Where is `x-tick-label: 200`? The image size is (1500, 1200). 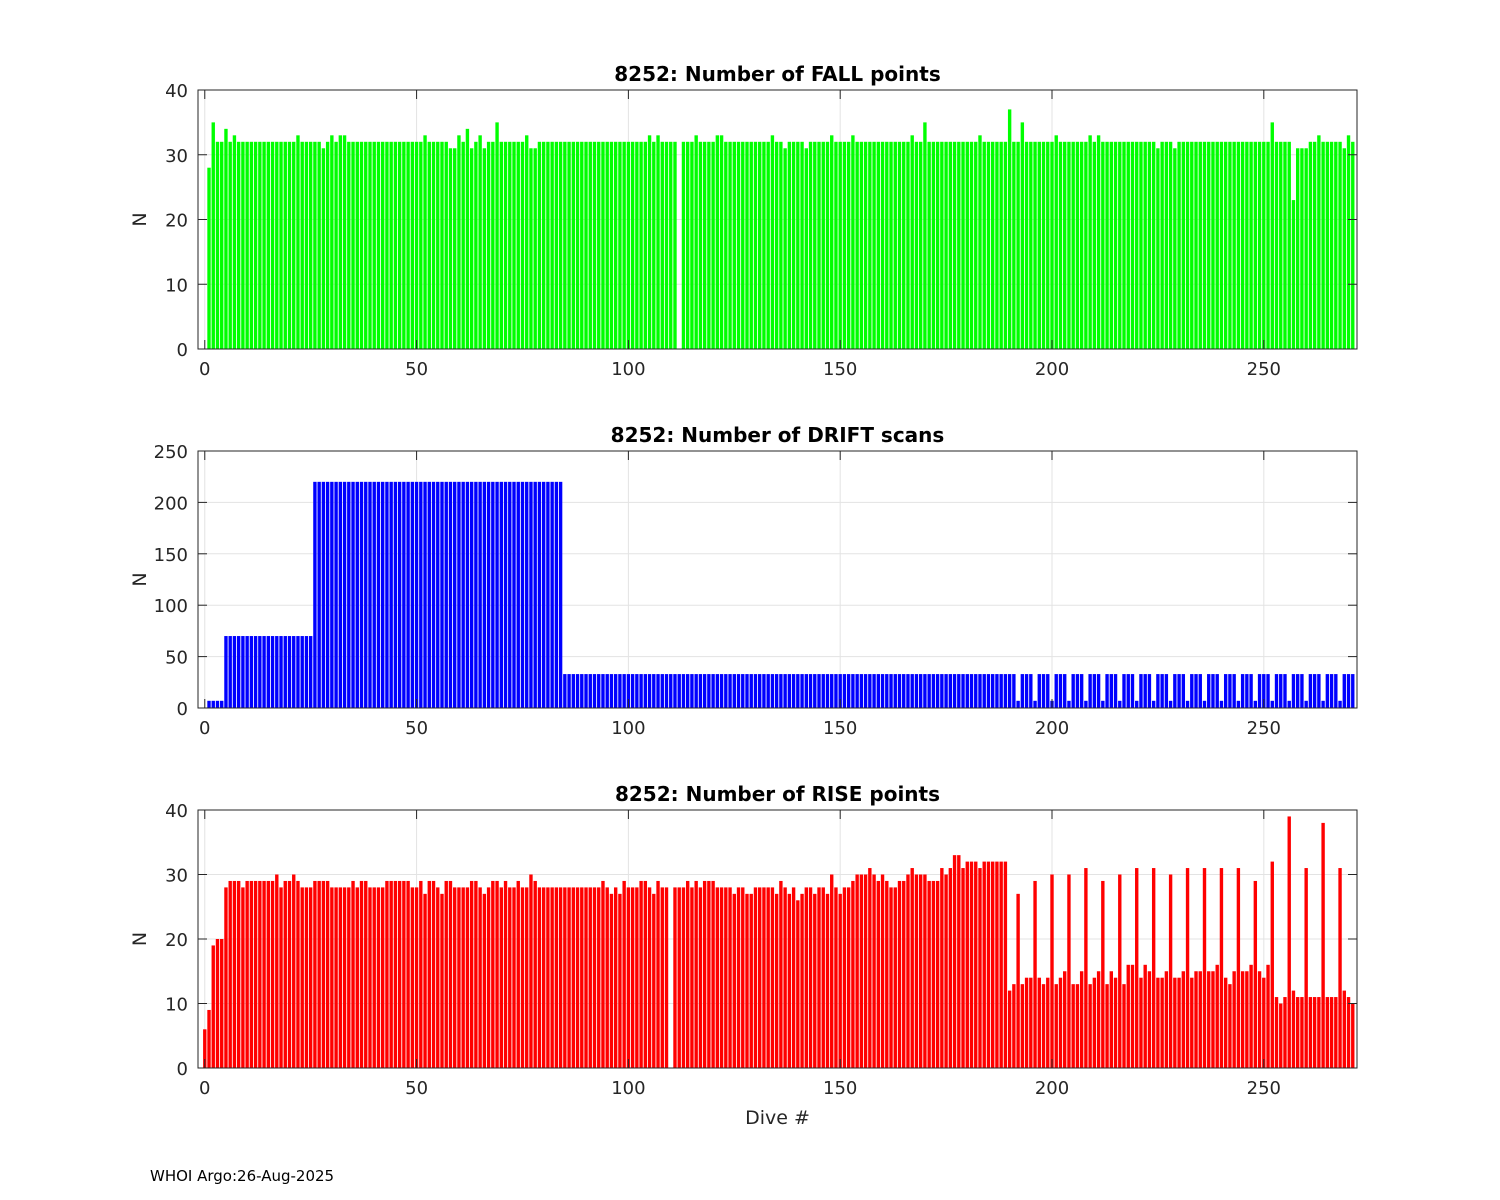 x-tick-label: 200 is located at coordinates (1052, 369).